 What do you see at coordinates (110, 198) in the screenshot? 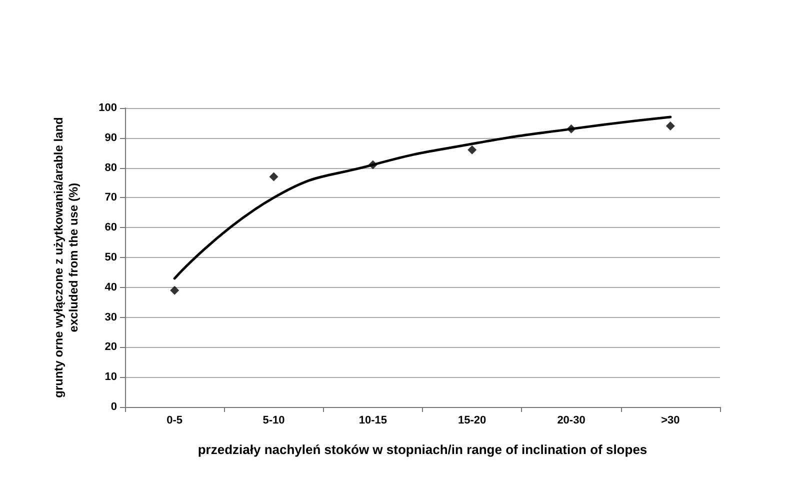
I see `y-tick-label: 70` at bounding box center [110, 198].